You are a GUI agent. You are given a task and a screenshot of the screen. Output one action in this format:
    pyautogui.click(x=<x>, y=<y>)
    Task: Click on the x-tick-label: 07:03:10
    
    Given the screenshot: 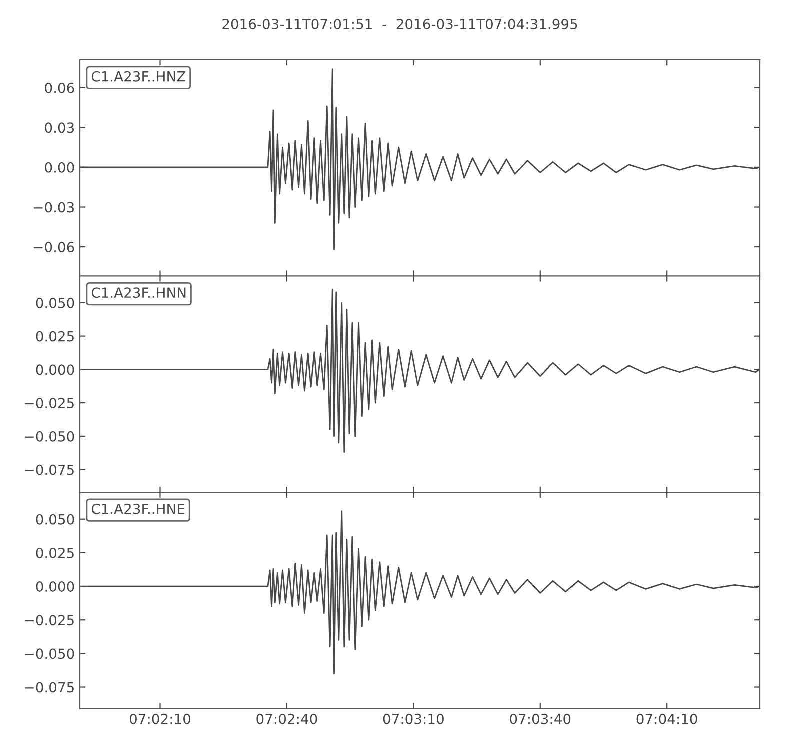 What is the action you would take?
    pyautogui.click(x=413, y=719)
    